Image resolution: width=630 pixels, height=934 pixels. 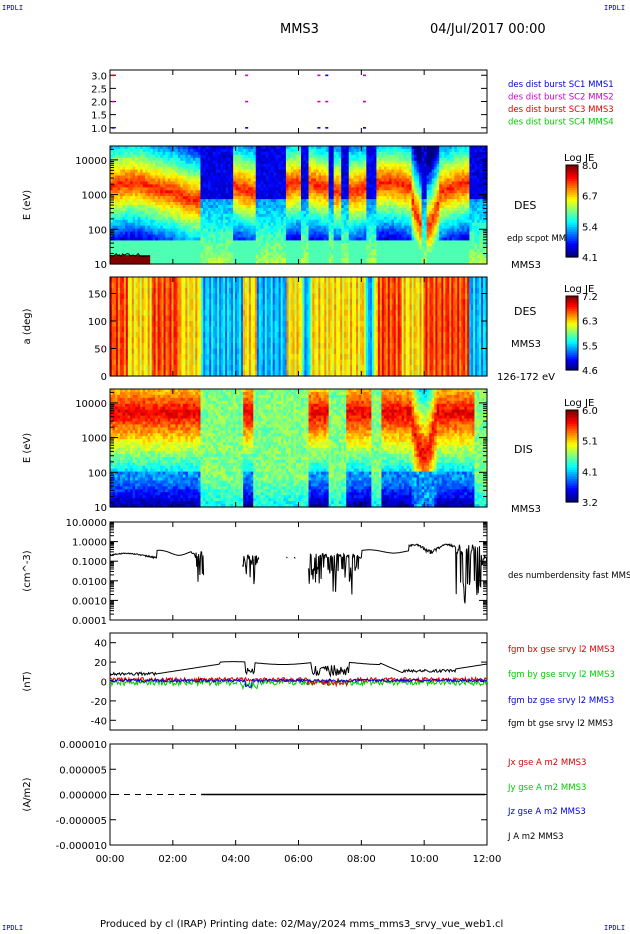 I want to click on date-title: 04/Jul/2017 00:00, so click(x=488, y=29).